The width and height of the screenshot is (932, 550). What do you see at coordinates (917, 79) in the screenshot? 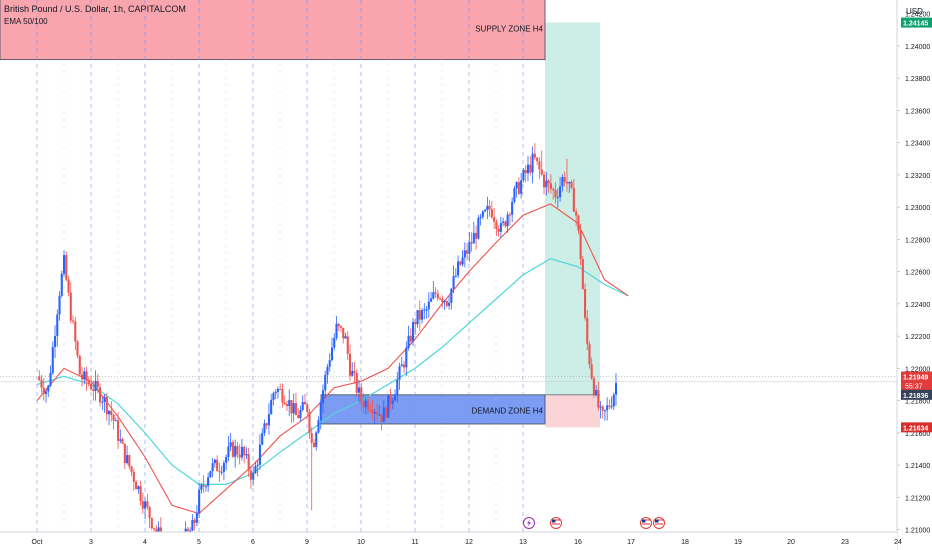
I see `price-tick-label: 1.23800` at bounding box center [917, 79].